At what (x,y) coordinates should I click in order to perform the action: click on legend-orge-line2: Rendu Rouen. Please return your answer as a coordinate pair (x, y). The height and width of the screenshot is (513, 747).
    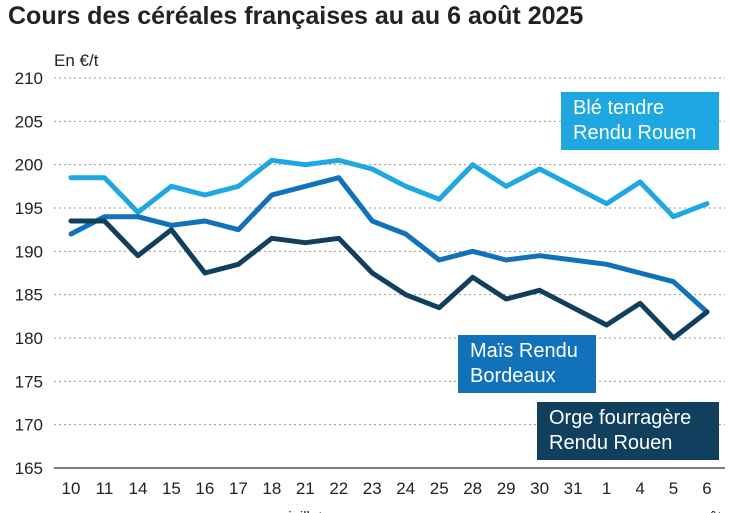
    Looking at the image, I should click on (611, 443).